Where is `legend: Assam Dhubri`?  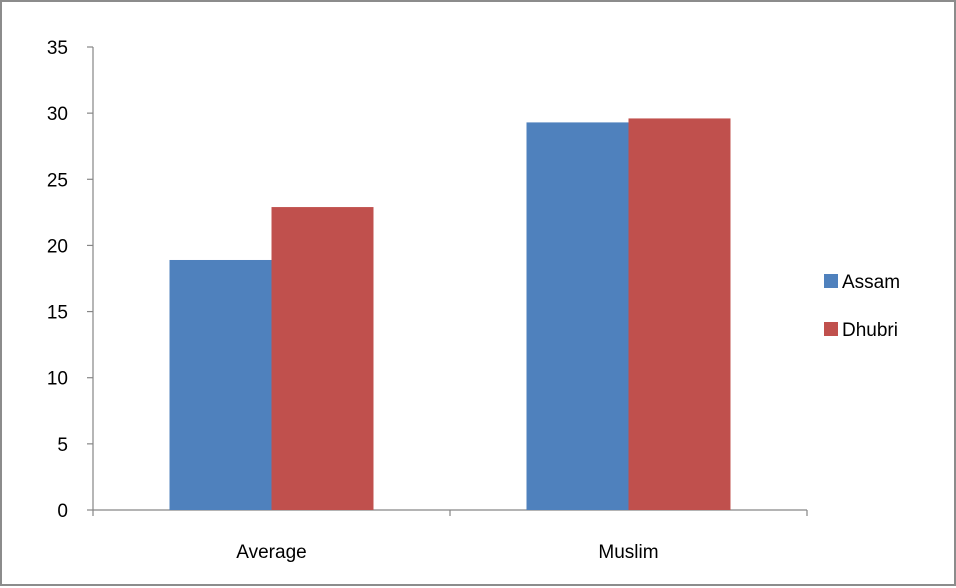
legend: Assam Dhubri is located at coordinates (862, 306).